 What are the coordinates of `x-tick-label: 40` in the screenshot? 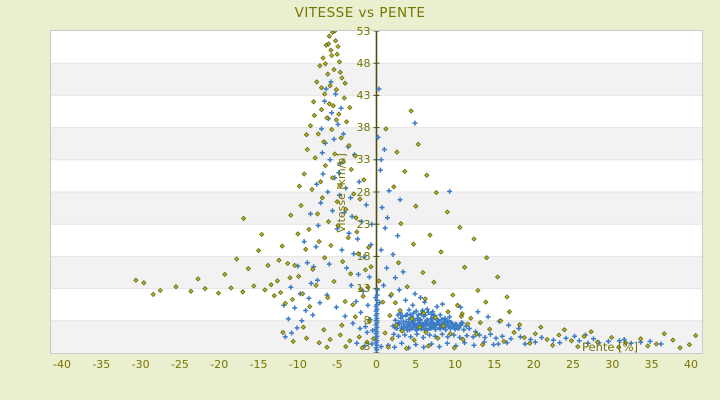 It's located at (690, 364).